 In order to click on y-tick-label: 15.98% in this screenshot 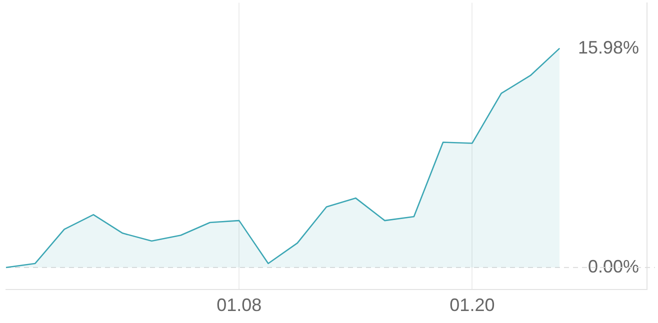, I will do `click(608, 47)`.